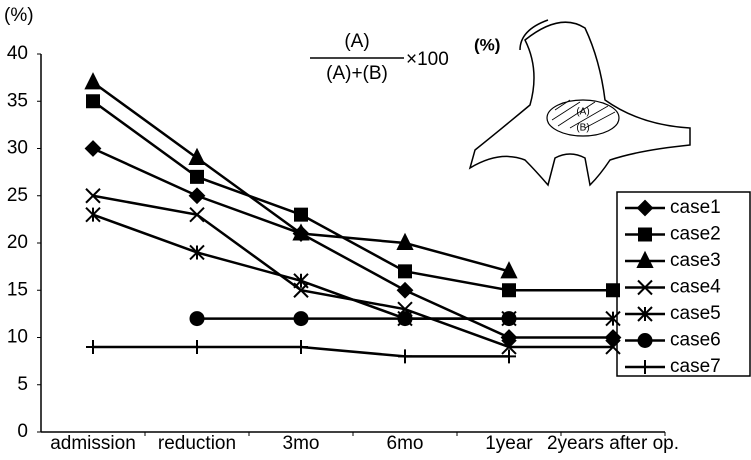 The width and height of the screenshot is (751, 460). What do you see at coordinates (695, 260) in the screenshot?
I see `legend-label: case3` at bounding box center [695, 260].